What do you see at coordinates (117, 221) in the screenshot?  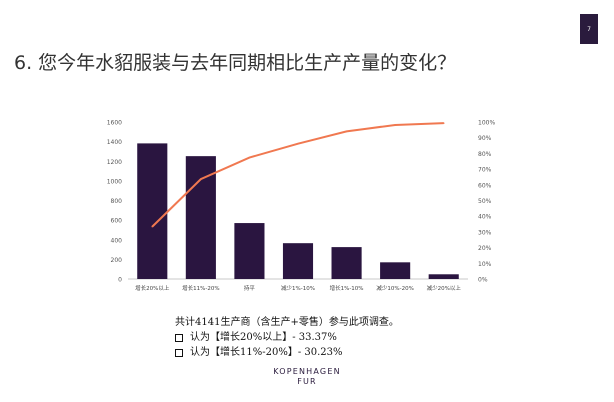 I see `y-left-tick-label: 600` at bounding box center [117, 221].